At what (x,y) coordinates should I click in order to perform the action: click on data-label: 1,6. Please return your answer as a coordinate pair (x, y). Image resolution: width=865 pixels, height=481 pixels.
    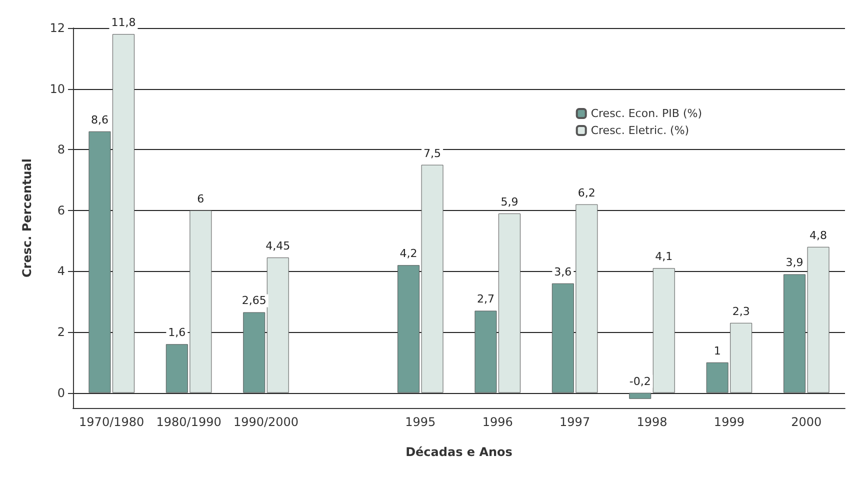
    Looking at the image, I should click on (177, 333).